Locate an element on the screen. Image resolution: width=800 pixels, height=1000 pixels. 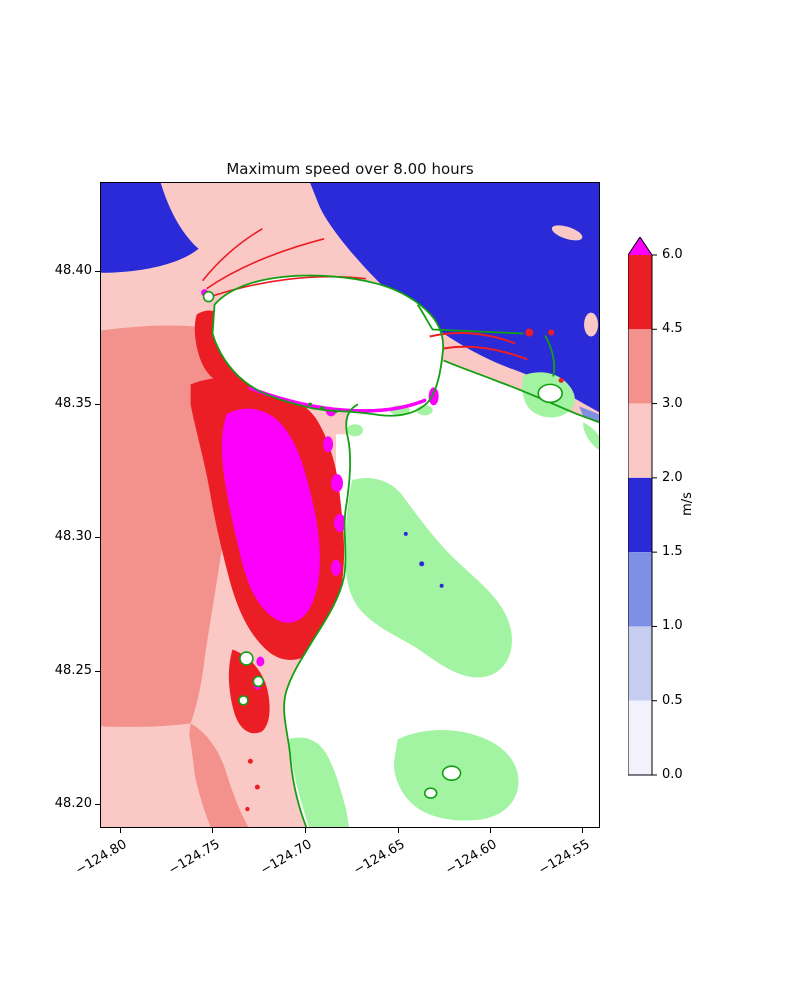
x-tick-label: −124.70 is located at coordinates (286, 858).